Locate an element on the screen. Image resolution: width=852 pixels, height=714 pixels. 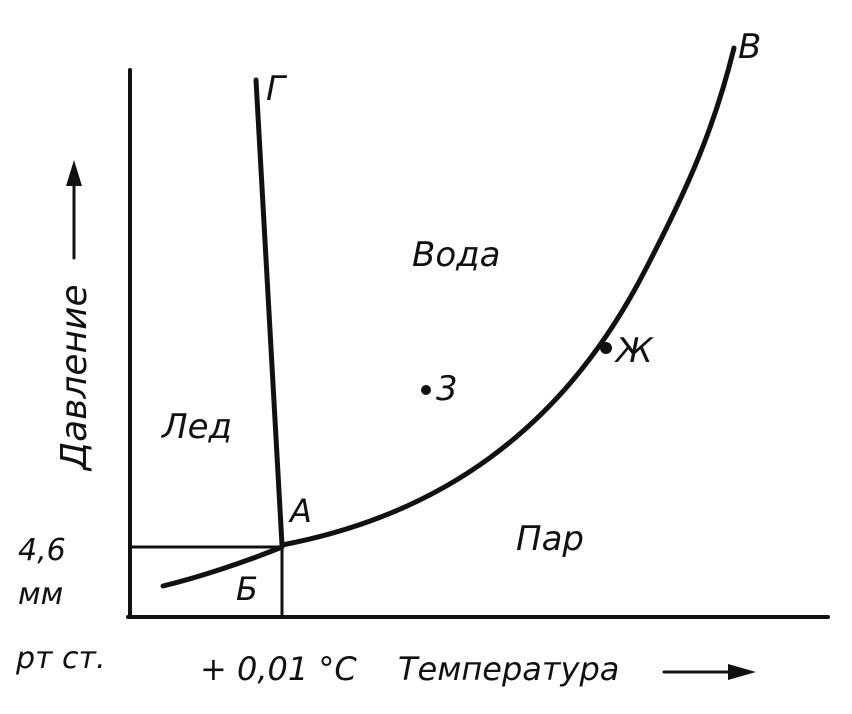
region-water-label: Вода is located at coordinates (456, 255).